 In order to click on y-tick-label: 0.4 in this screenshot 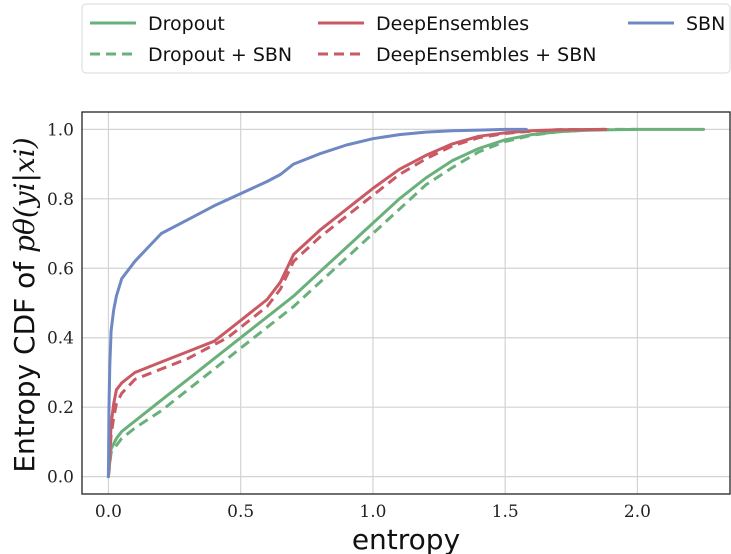, I will do `click(60, 339)`.